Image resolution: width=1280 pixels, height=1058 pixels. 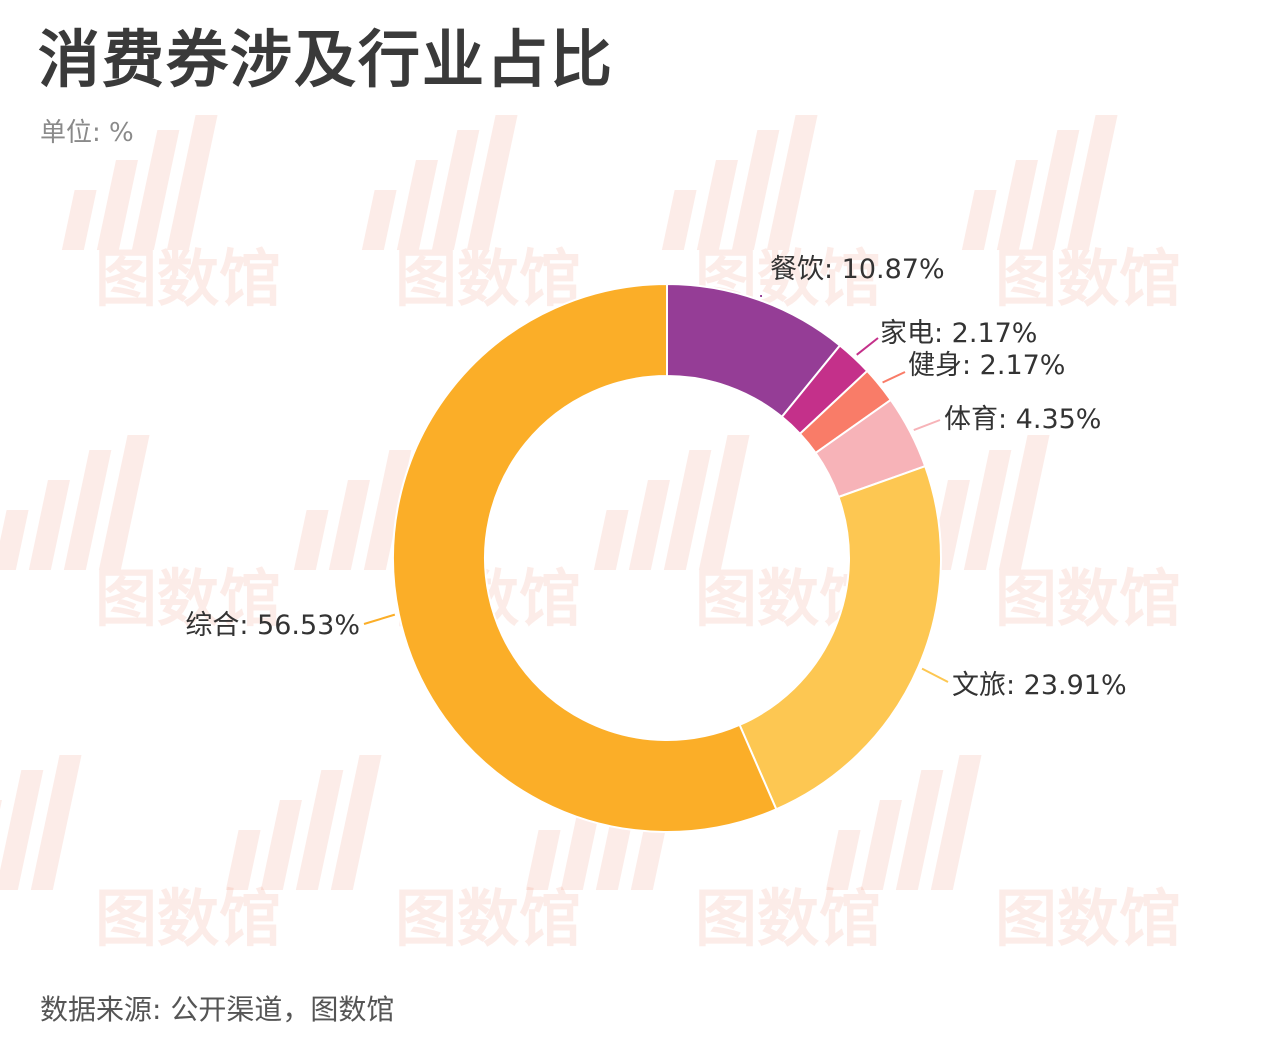 What do you see at coordinates (217, 1008) in the screenshot?
I see `data-source: 数据来源: 公开渠道，图数馆` at bounding box center [217, 1008].